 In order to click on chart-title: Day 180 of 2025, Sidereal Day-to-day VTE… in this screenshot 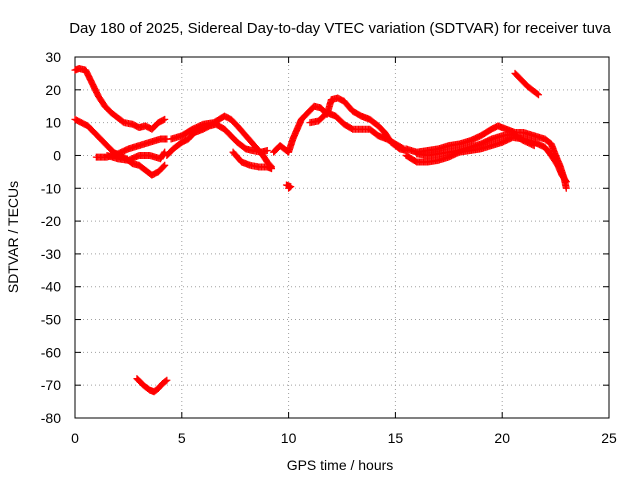, I will do `click(340, 28)`.